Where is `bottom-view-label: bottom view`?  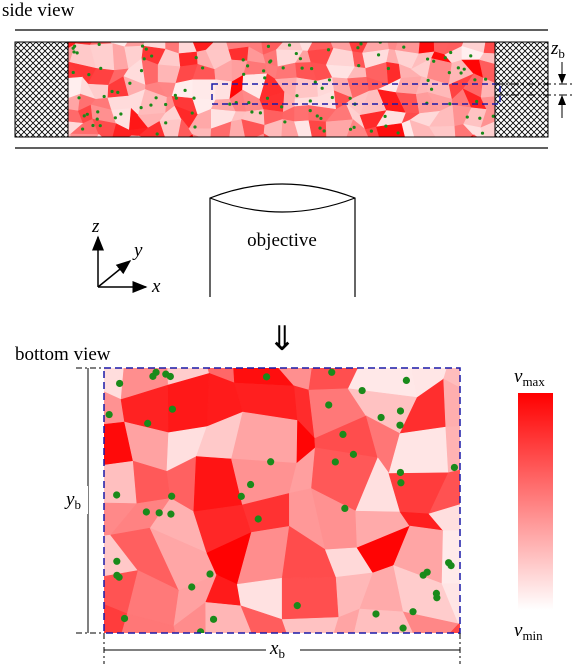
bottom-view-label: bottom view is located at coordinates (63, 354).